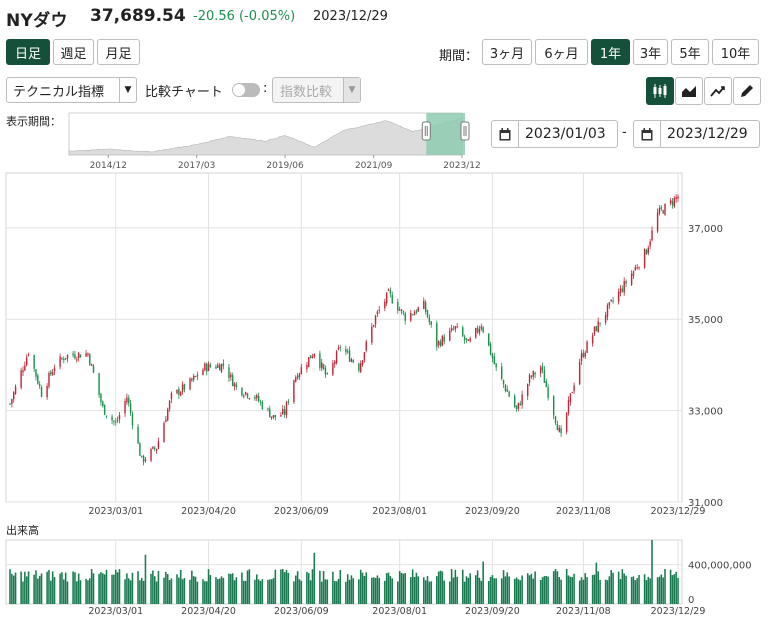 This screenshot has width=776, height=627. What do you see at coordinates (274, 141) in the screenshot?
I see `range-navigator: 2014/12 2017/03 2019/06 2021/09 2023/12` at bounding box center [274, 141].